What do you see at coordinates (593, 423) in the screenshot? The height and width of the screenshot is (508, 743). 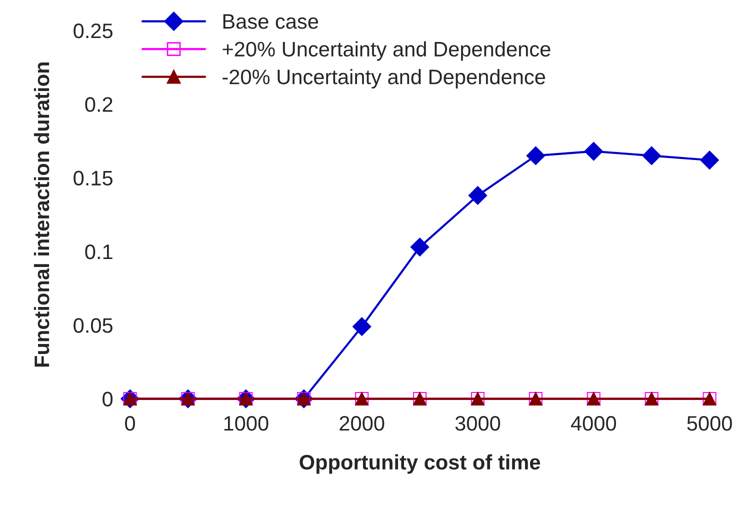 I see `x-tick-label: 4000` at bounding box center [593, 423].